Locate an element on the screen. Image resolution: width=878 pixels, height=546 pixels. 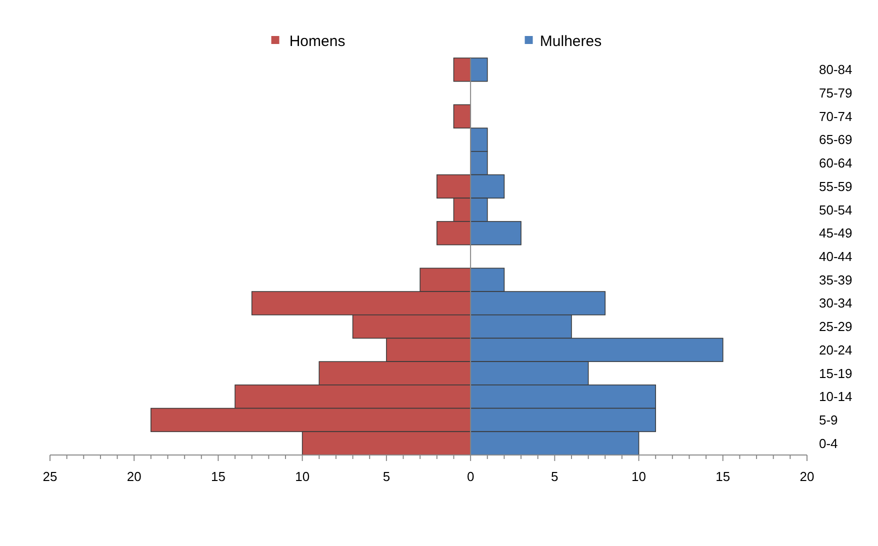
y-tick-label: 20-24 is located at coordinates (835, 350).